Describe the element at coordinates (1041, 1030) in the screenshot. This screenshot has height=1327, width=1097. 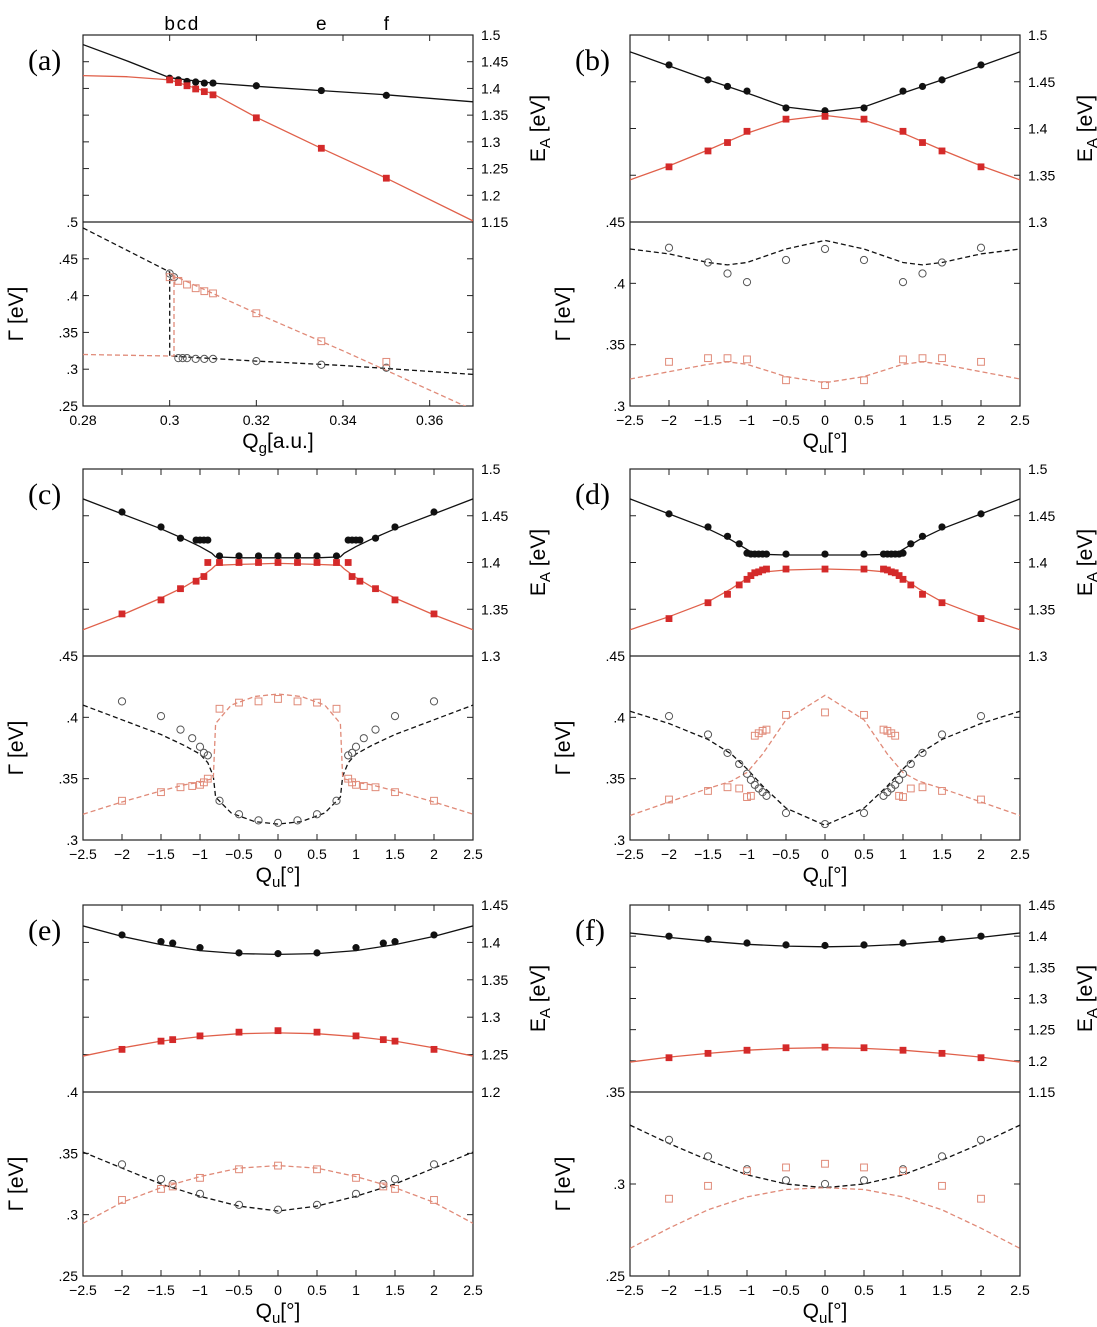
I see `upper-ytick-label: 1.25` at that location.